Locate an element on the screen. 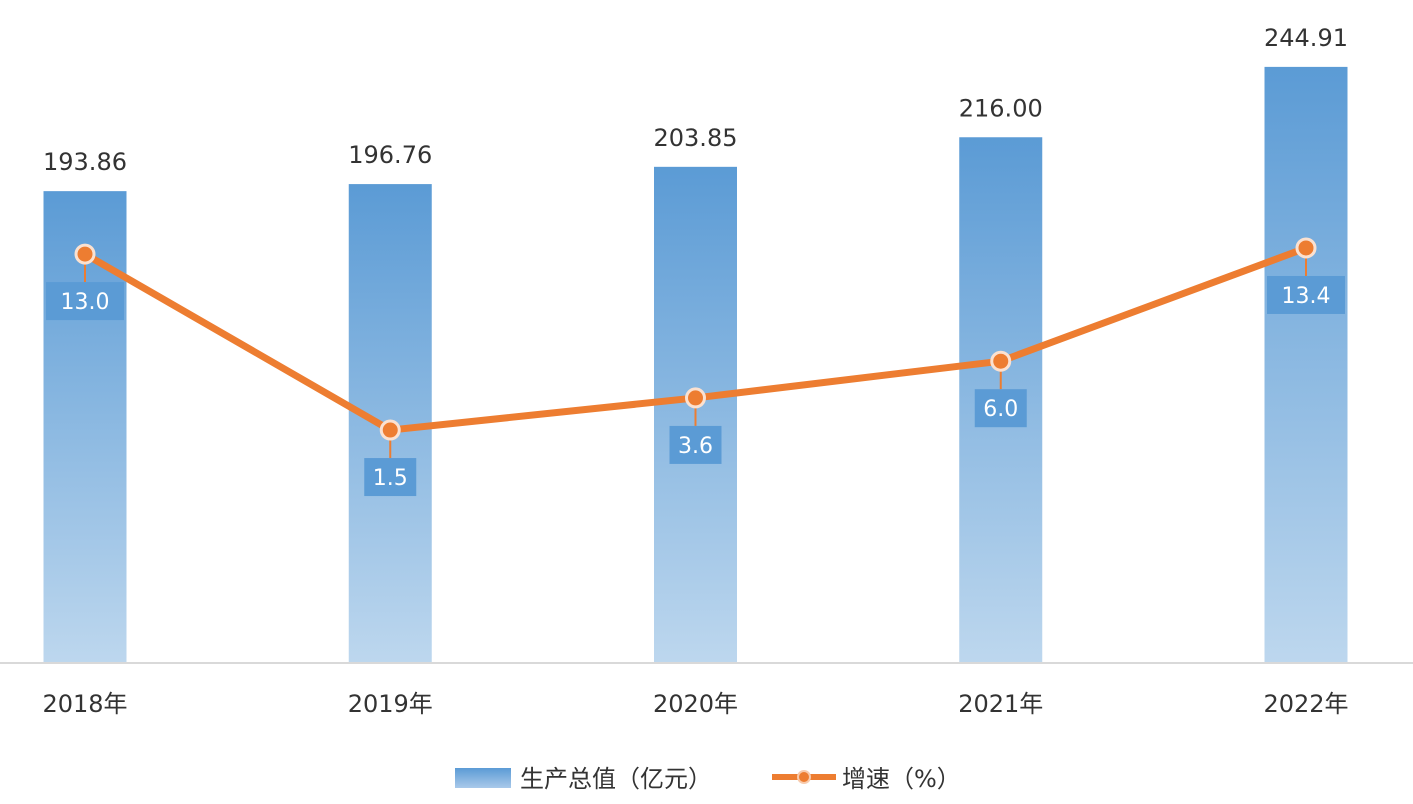  rate-value-label: 3.6 is located at coordinates (695, 446).